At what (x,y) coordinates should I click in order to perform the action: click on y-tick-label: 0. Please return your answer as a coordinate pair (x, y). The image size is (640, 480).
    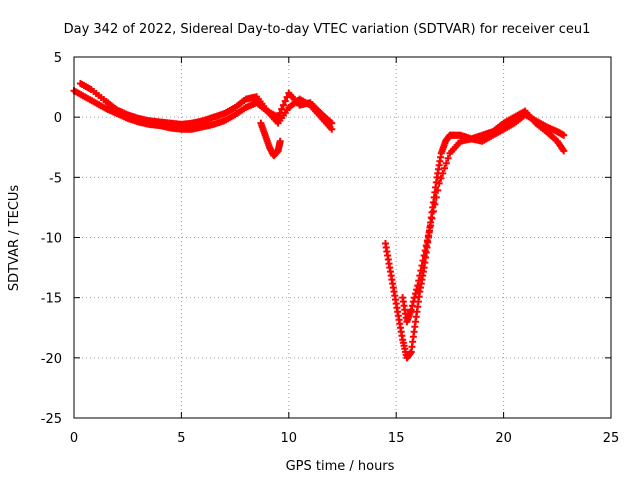
    Looking at the image, I should click on (58, 118).